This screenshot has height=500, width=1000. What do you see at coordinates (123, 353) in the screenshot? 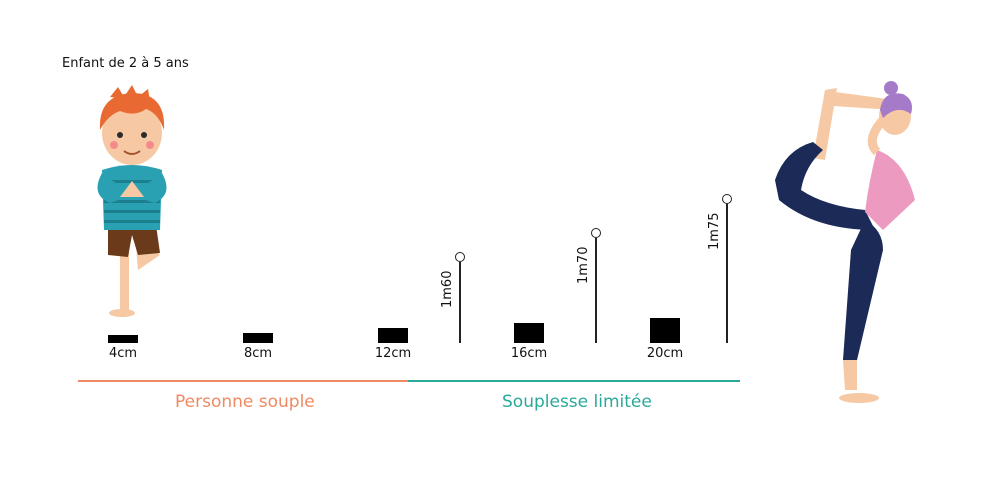
I see `block-label: 4cm` at bounding box center [123, 353].